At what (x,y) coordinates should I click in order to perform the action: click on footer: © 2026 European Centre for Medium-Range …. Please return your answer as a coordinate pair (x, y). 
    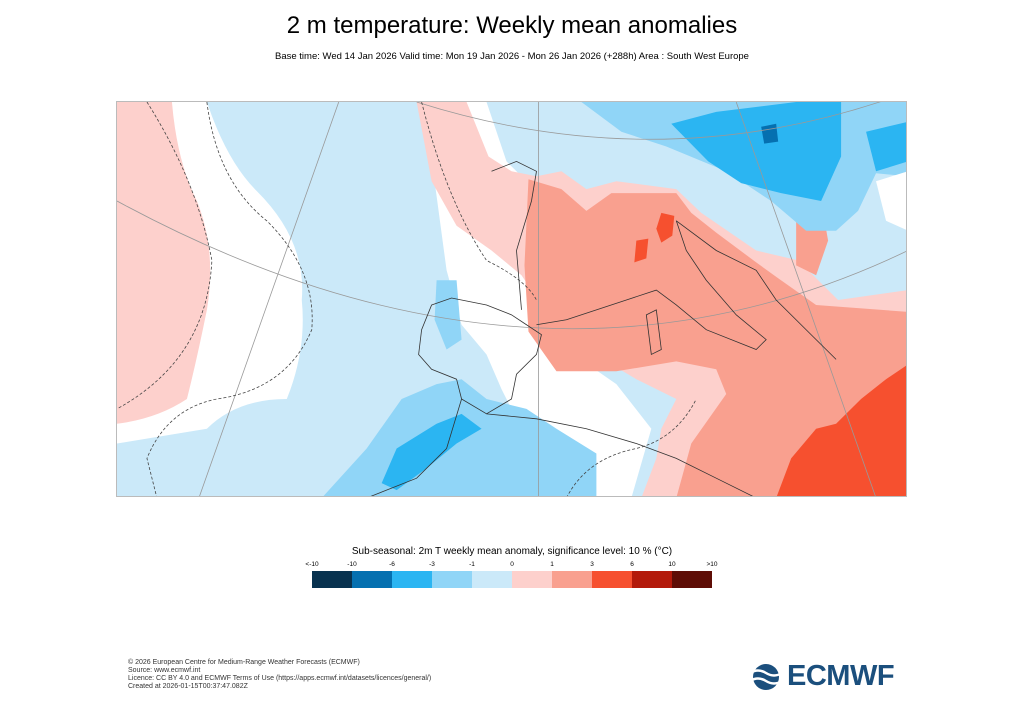
    Looking at the image, I should click on (279, 675).